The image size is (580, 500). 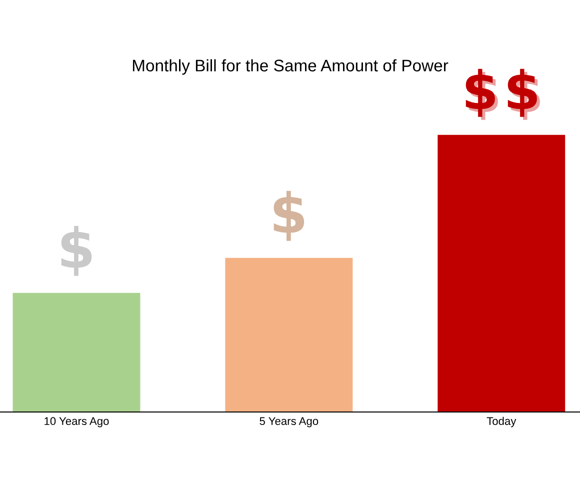 What do you see at coordinates (290, 67) in the screenshot?
I see `chart-title: Monthly Bill for the Same Amount of Power` at bounding box center [290, 67].